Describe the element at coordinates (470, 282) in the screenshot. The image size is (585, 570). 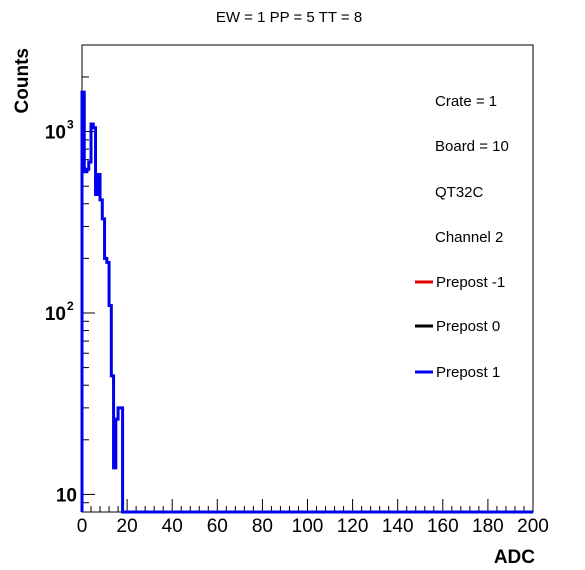
I see `legend-label: Prepost -1` at that location.